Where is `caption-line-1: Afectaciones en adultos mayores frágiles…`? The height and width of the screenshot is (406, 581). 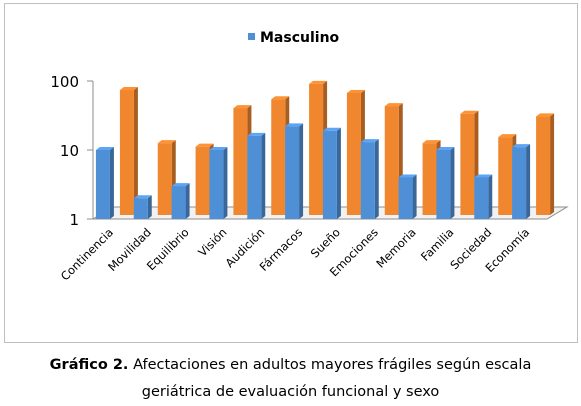 caption-line-1: Afectaciones en adultos mayores frágiles… is located at coordinates (332, 365).